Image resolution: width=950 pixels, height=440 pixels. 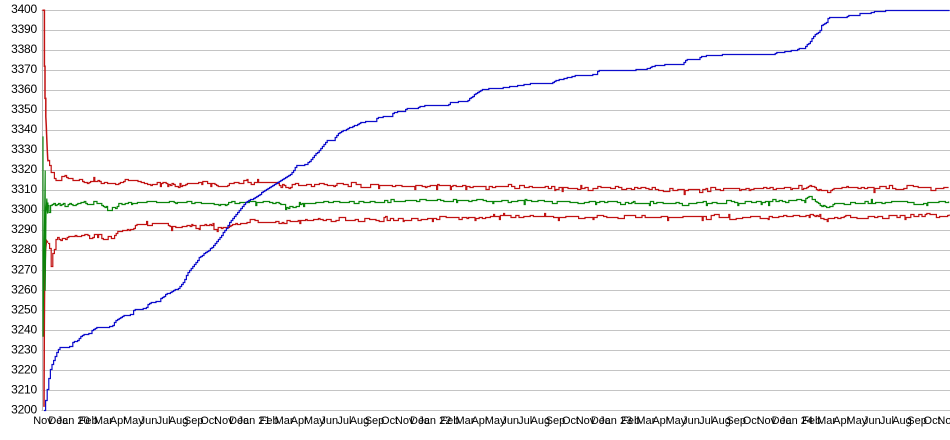 What do you see at coordinates (24, 49) in the screenshot?
I see `svg-text: 3380` at bounding box center [24, 49].